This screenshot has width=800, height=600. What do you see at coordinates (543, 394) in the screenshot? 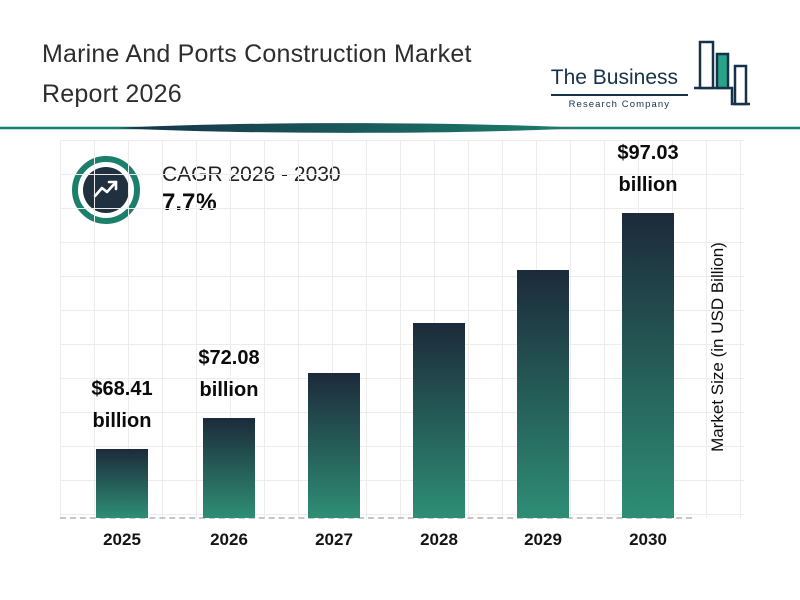
I see `bar-2029` at bounding box center [543, 394].